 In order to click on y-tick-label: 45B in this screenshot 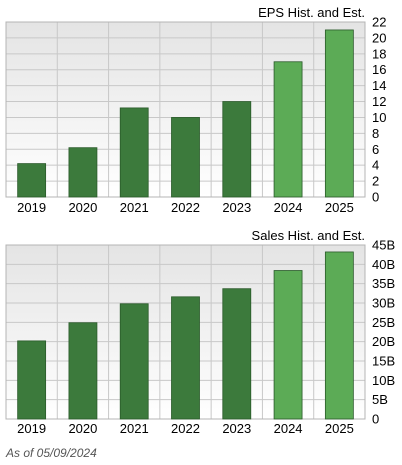, I will do `click(383, 245)`.